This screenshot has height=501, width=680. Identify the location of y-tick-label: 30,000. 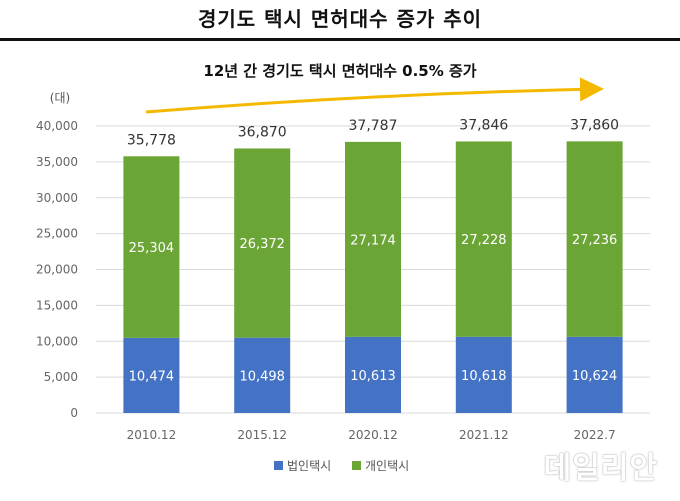
(57, 198).